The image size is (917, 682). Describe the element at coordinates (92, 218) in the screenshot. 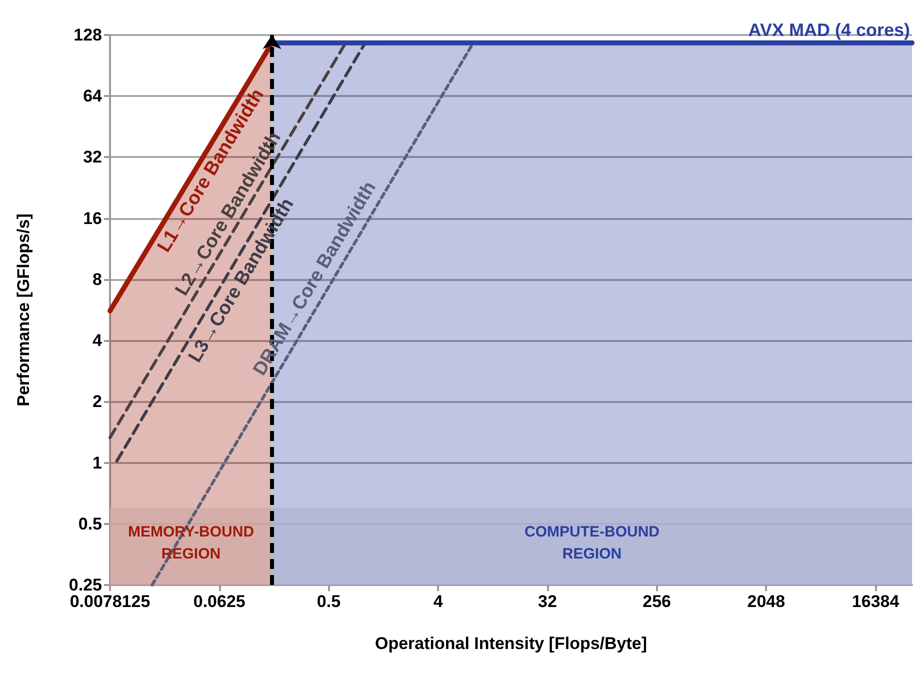

I see `y-tick-label: 16` at that location.